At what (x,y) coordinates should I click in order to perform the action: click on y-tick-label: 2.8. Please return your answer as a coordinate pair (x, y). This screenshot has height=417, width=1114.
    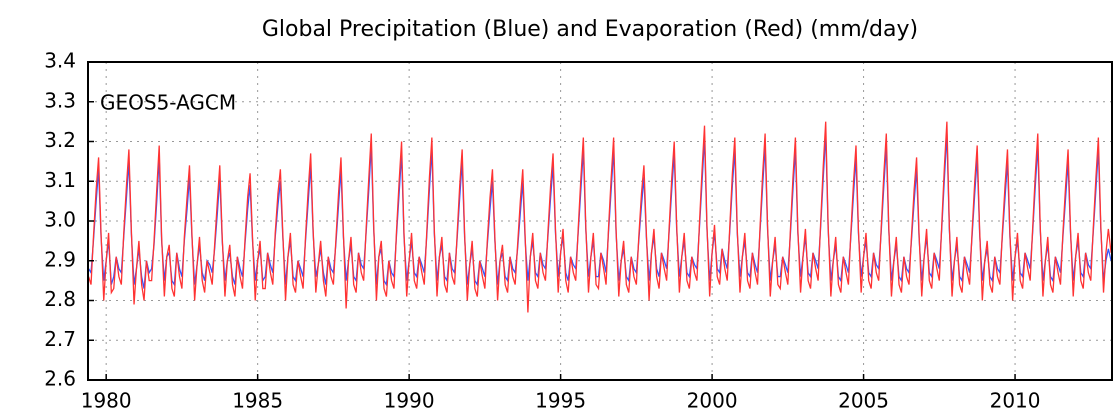
    Looking at the image, I should click on (60, 299).